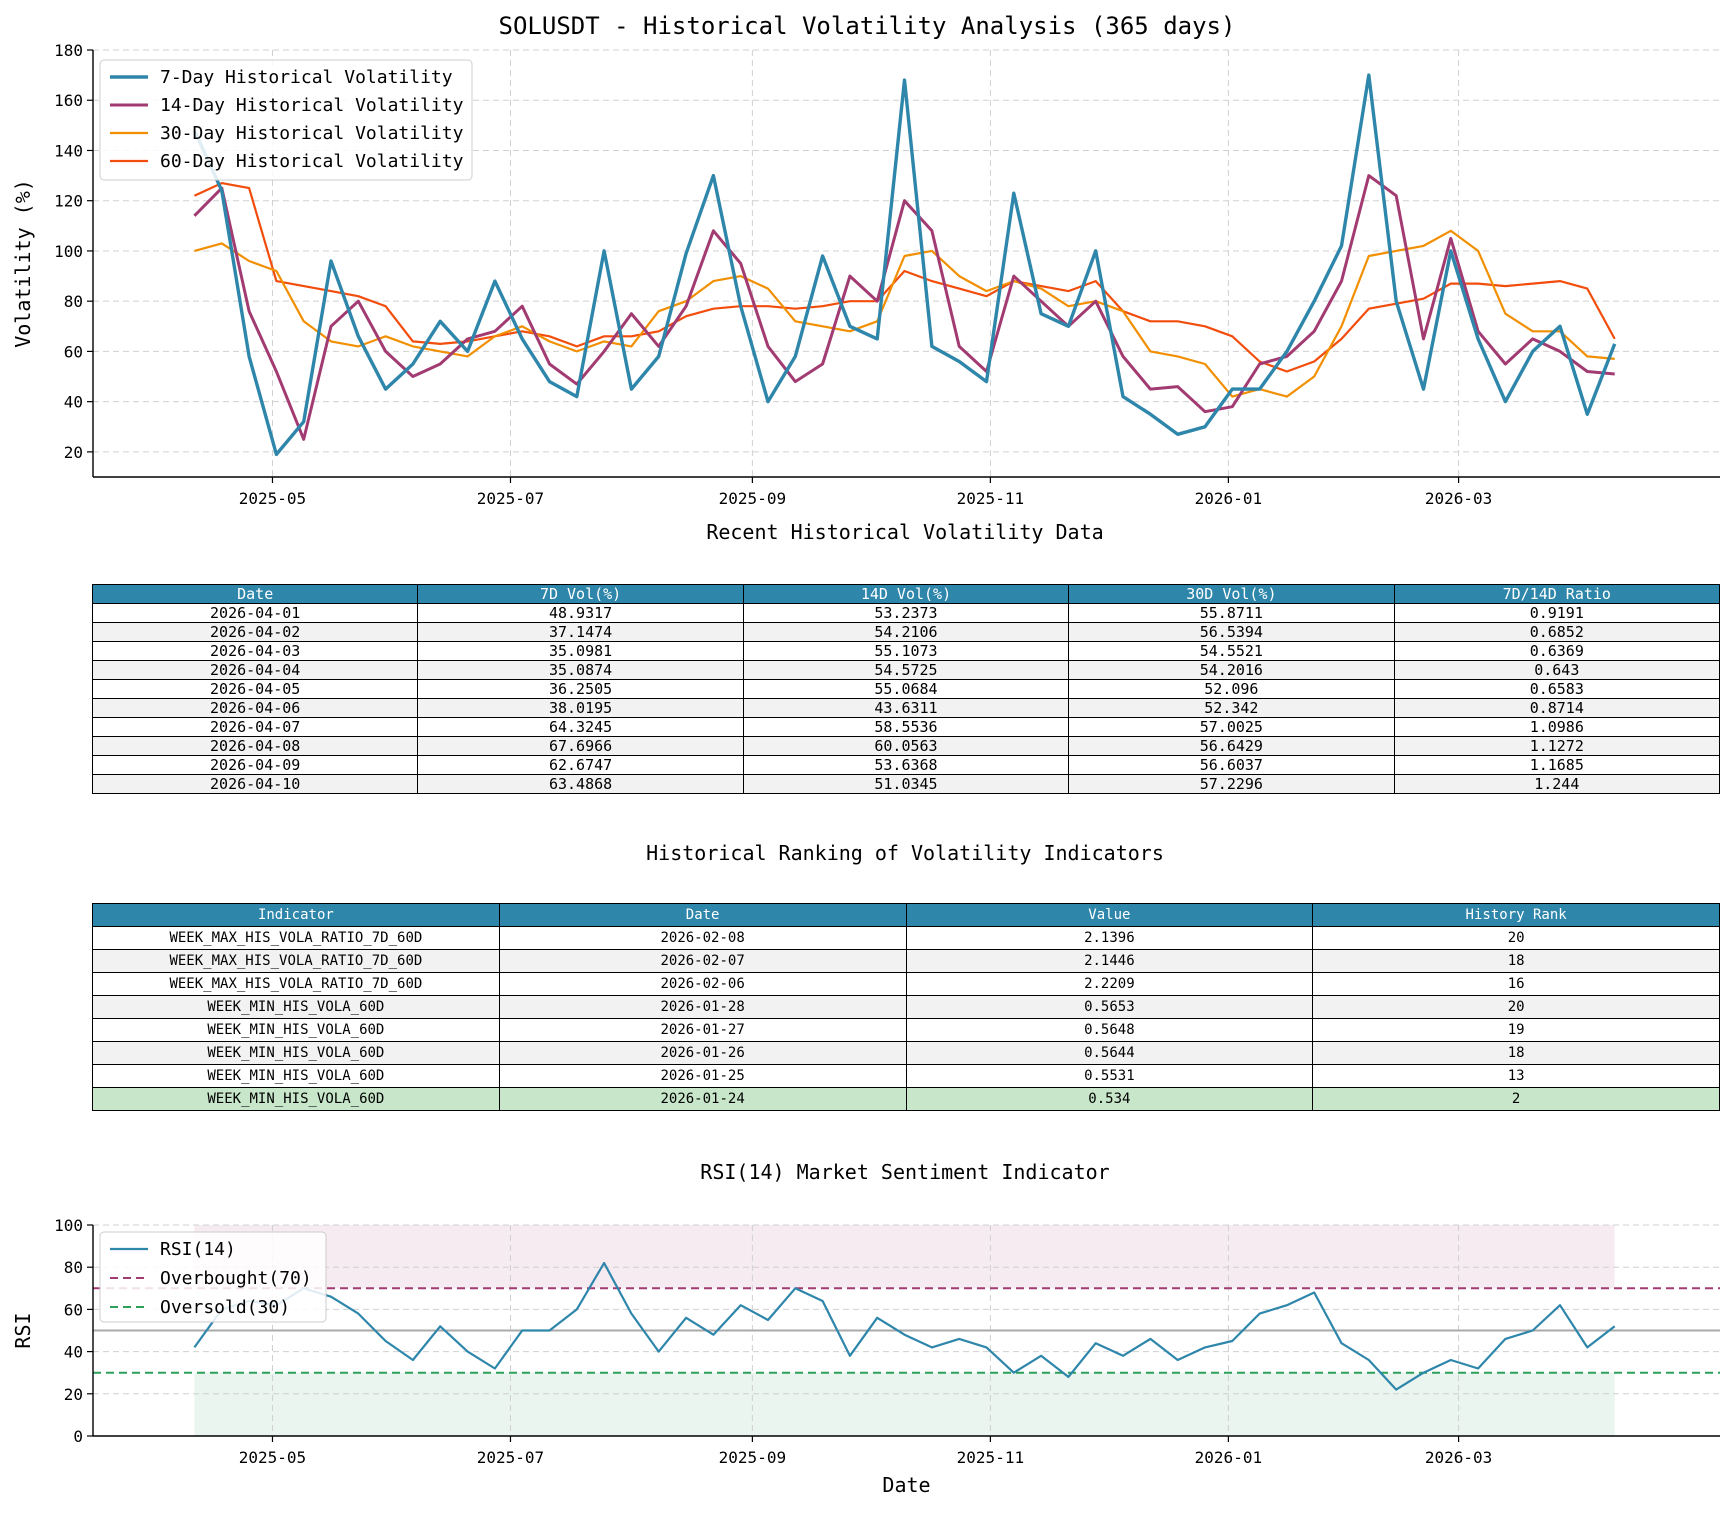 This screenshot has height=1513, width=1734. Describe the element at coordinates (1231, 746) in the screenshot. I see `table-cell: 56.6429` at that location.